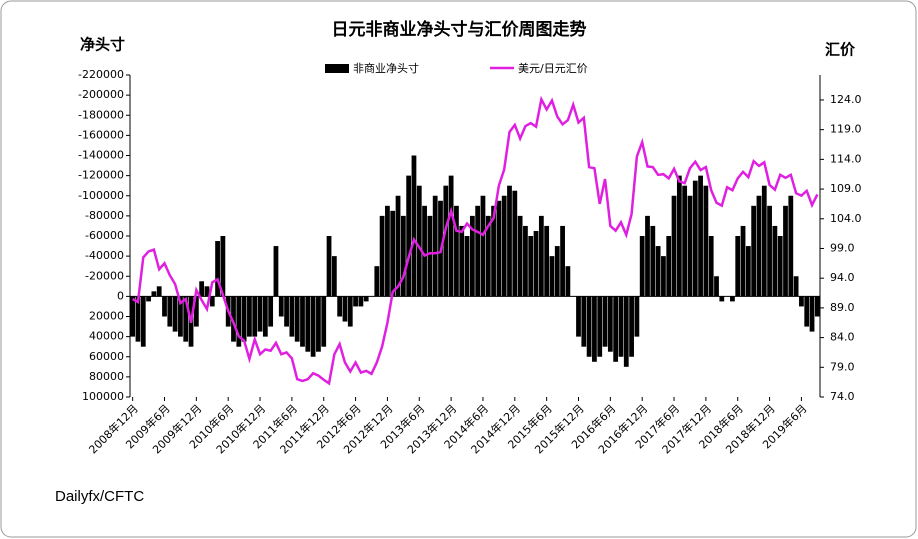 This screenshot has height=539, width=918. Describe the element at coordinates (101, 114) in the screenshot. I see `y-tick-label: -180000` at that location.